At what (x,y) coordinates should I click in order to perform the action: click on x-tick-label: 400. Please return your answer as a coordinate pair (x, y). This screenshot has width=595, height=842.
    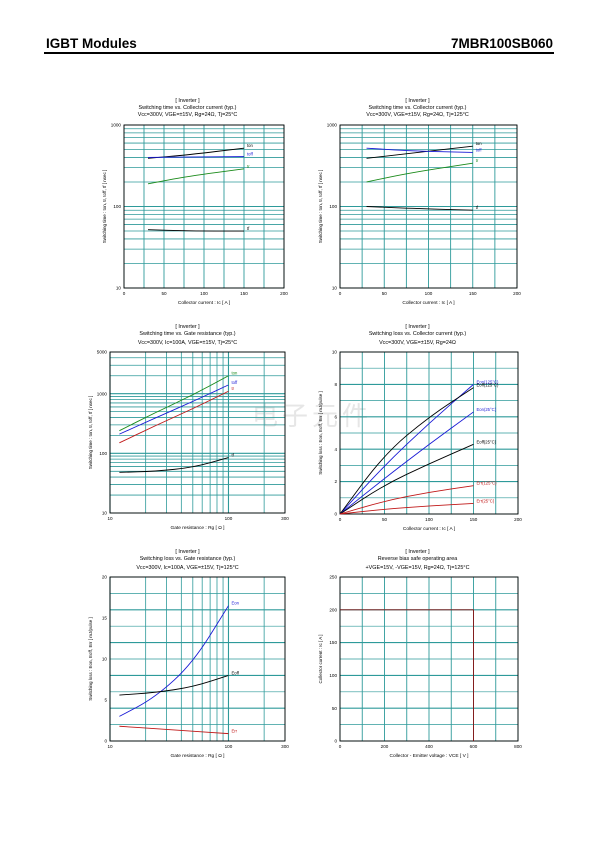
    Looking at the image, I should click on (429, 746).